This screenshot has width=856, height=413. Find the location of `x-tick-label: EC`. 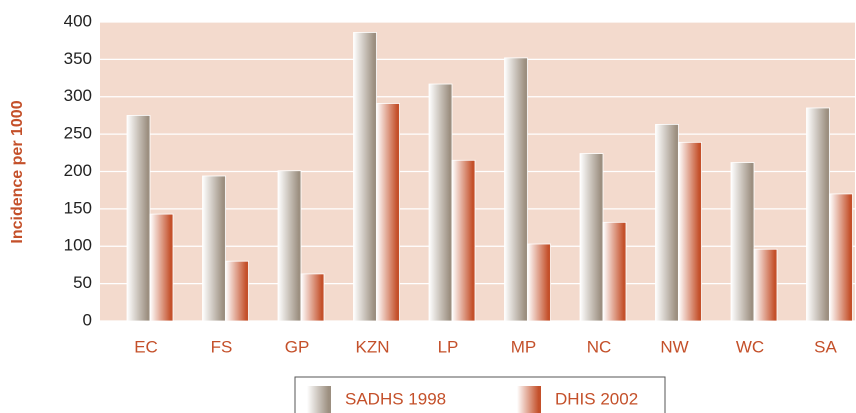

x-tick-label: EC is located at coordinates (146, 346).